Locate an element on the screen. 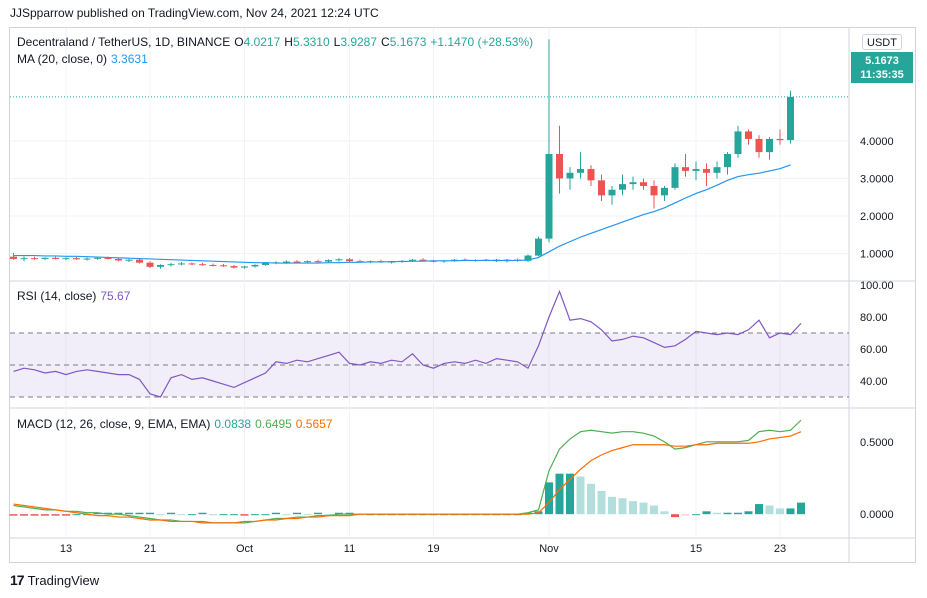 The width and height of the screenshot is (927, 598). low-label: L is located at coordinates (337, 42).